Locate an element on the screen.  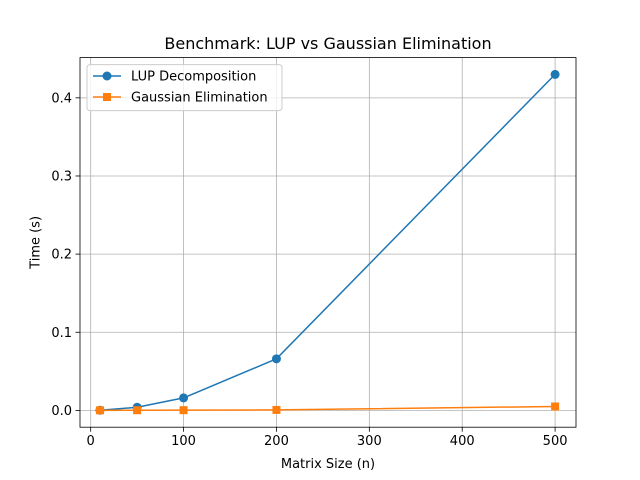
x-axis-label: Matrix Size (n) is located at coordinates (328, 464).